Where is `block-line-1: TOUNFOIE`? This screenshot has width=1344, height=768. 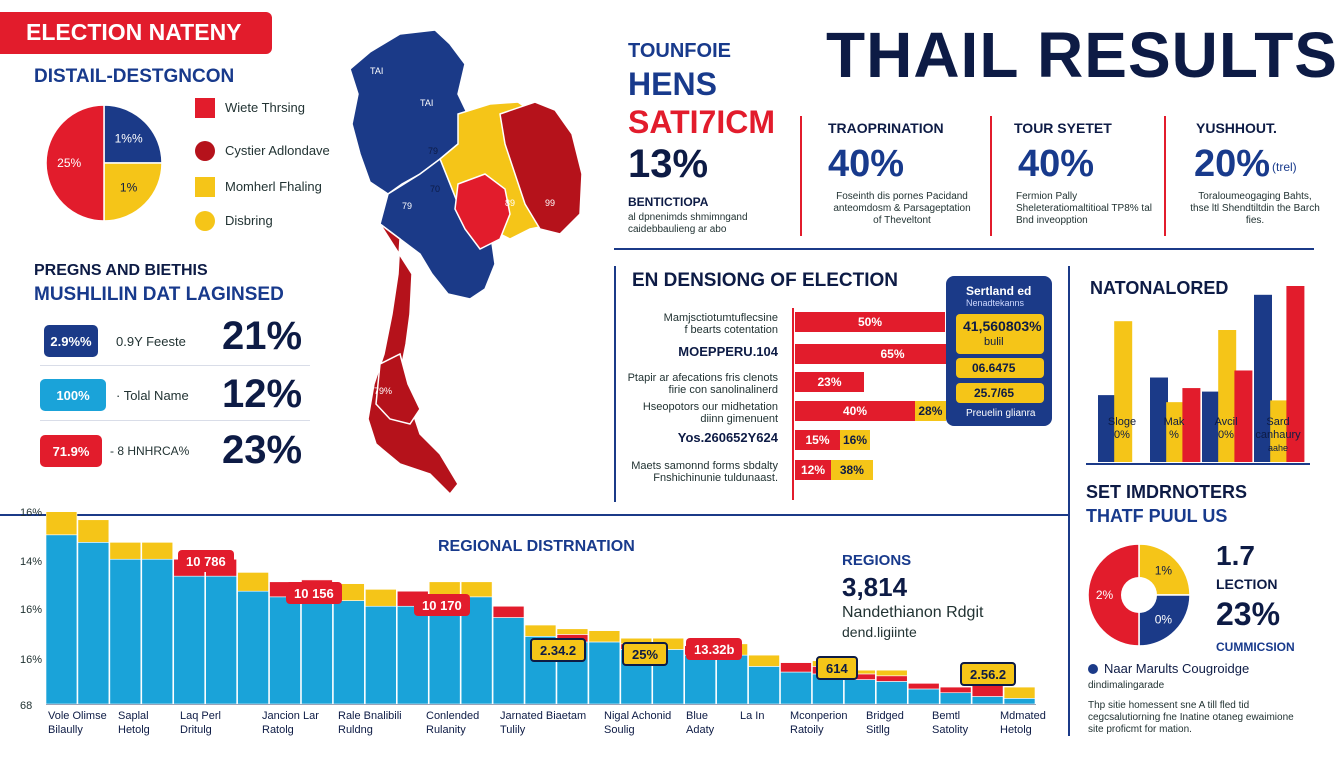 block-line-1: TOUNFOIE is located at coordinates (679, 51).